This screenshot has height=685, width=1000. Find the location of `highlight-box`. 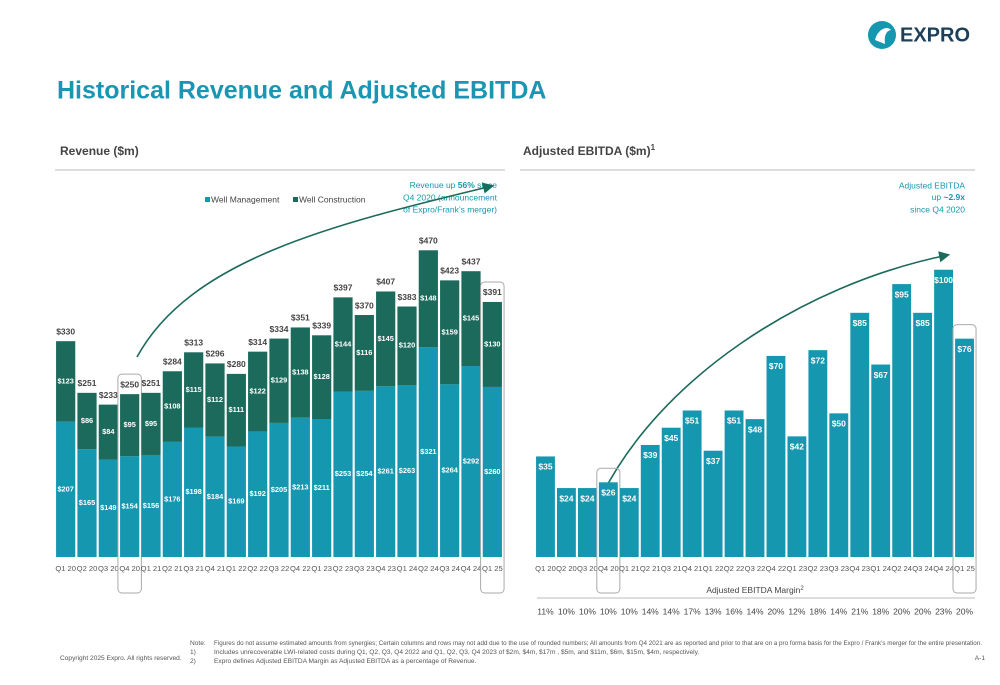

highlight-box is located at coordinates (964, 459).